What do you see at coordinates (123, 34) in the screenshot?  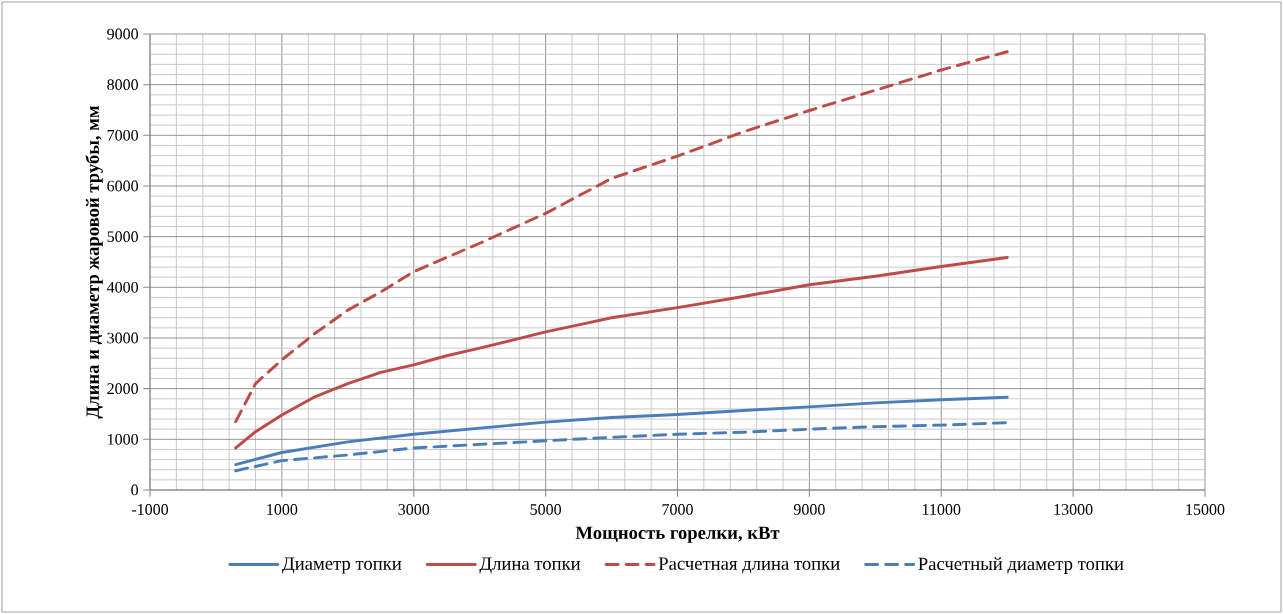 I see `y-tick-label: 9000` at bounding box center [123, 34].